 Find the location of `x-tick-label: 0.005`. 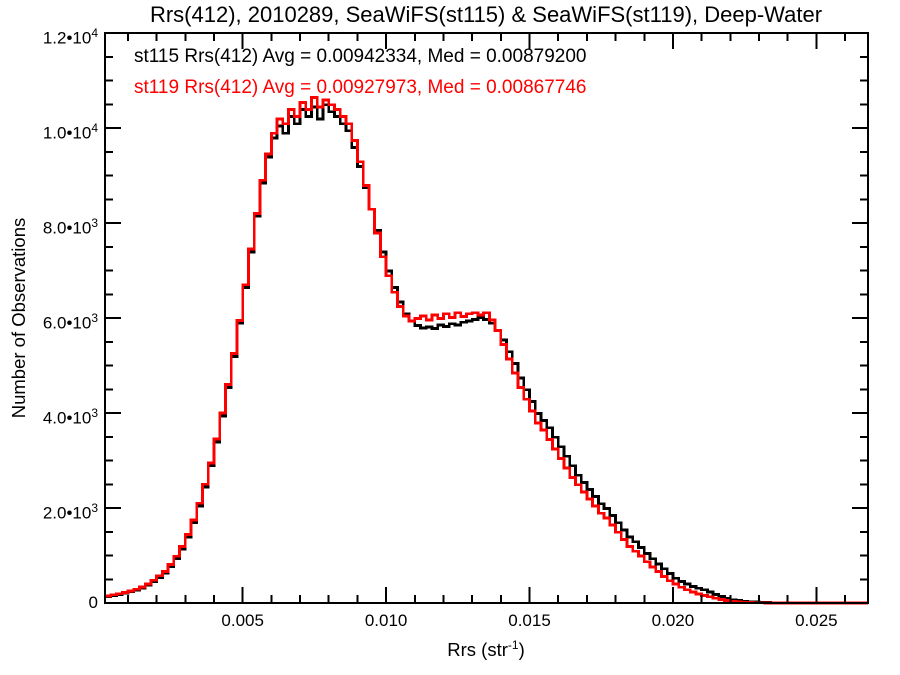

x-tick-label: 0.005 is located at coordinates (242, 620).